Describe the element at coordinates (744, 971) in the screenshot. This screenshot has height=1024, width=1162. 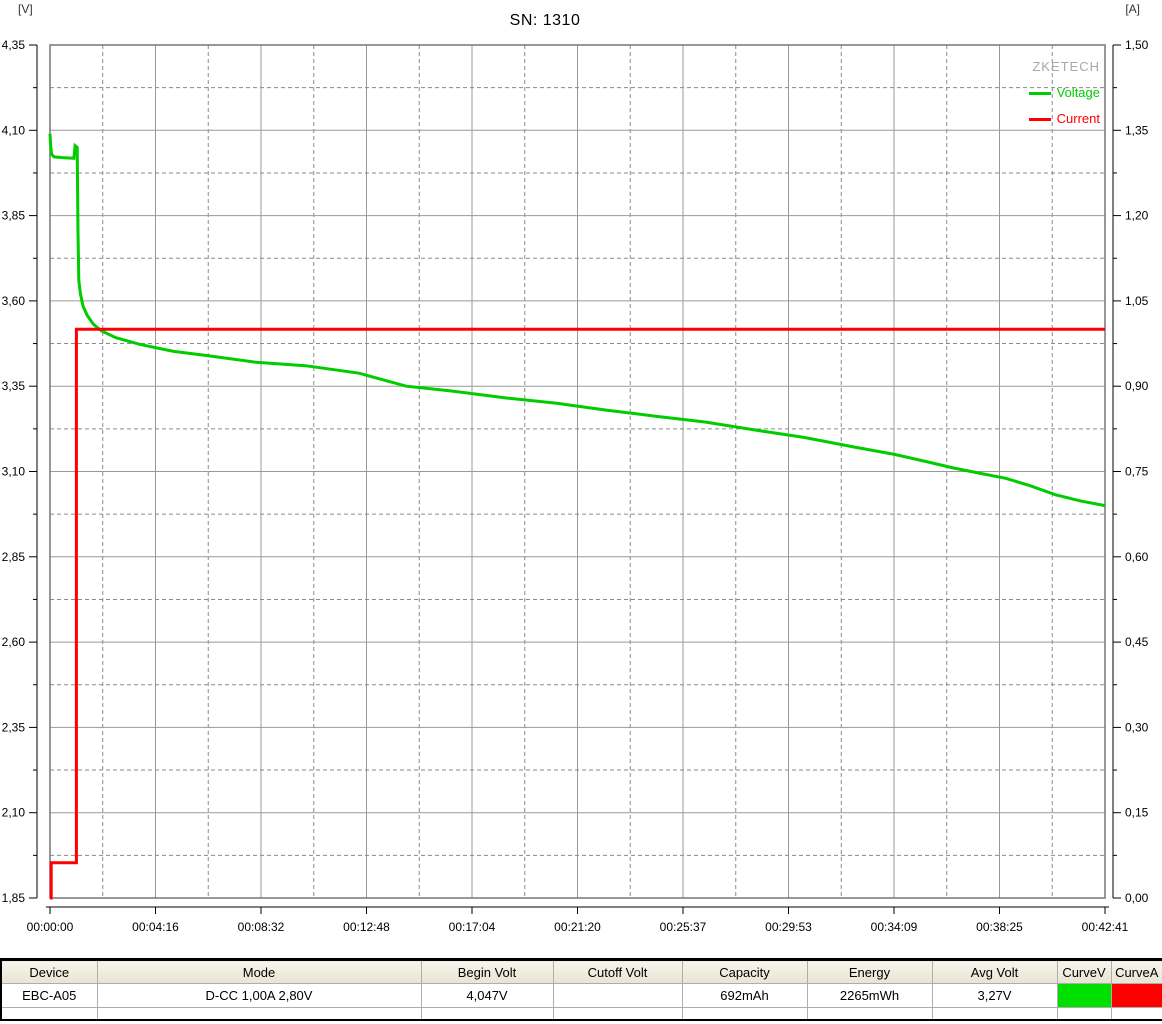
I see `header-capacity: Capacity` at that location.